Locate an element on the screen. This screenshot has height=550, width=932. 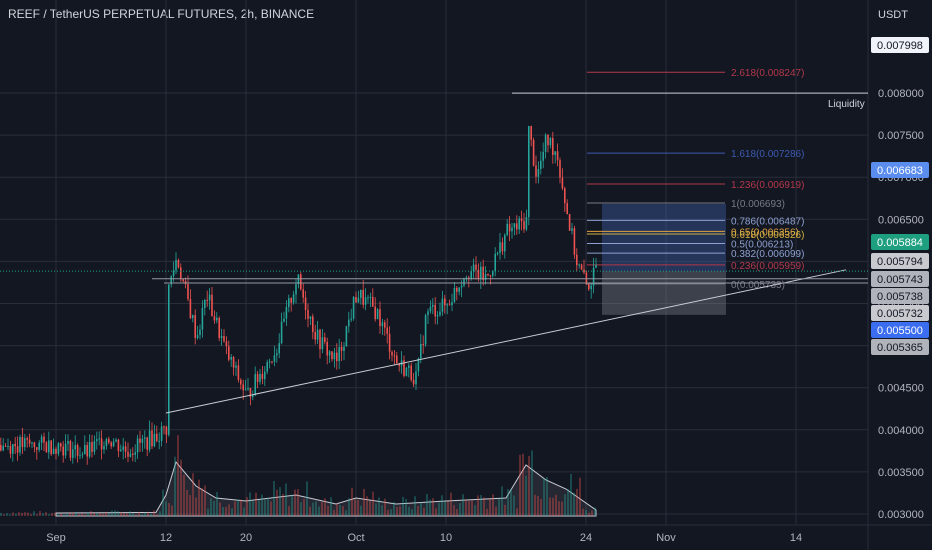
price-tag-label: 0.005365 is located at coordinates (900, 348).